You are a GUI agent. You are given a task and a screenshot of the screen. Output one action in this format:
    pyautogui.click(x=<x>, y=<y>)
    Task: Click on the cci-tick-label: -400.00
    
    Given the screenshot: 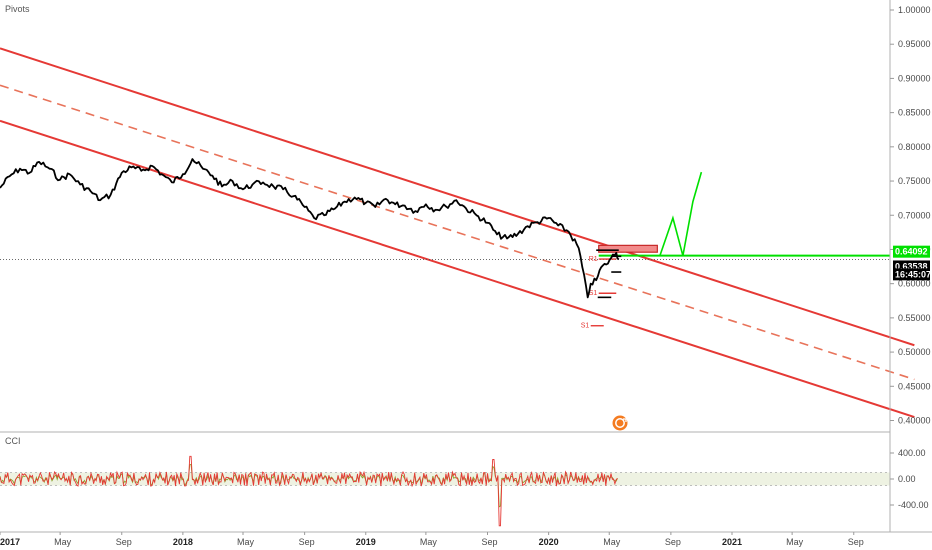 What is the action you would take?
    pyautogui.click(x=913, y=505)
    